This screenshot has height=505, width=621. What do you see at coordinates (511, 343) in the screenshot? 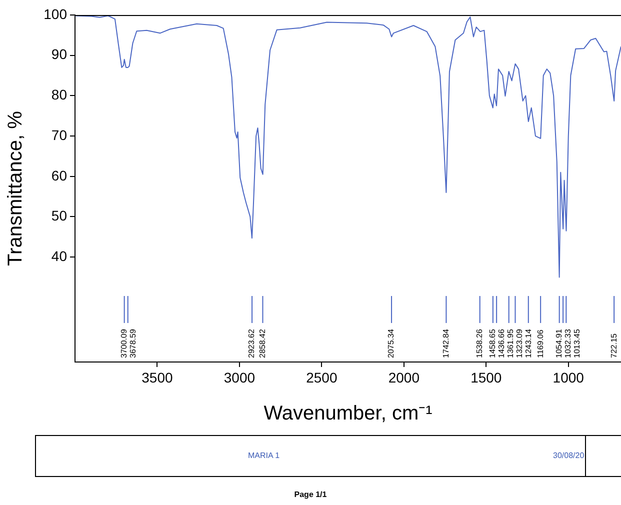
I see `ref-line-label: 1361.95` at bounding box center [511, 343].